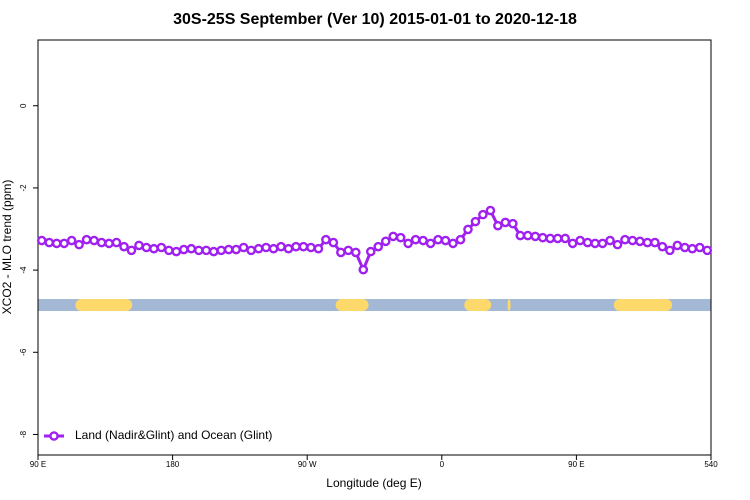 The width and height of the screenshot is (750, 500). What do you see at coordinates (38, 464) in the screenshot?
I see `x-tick-label: 90 E` at bounding box center [38, 464].